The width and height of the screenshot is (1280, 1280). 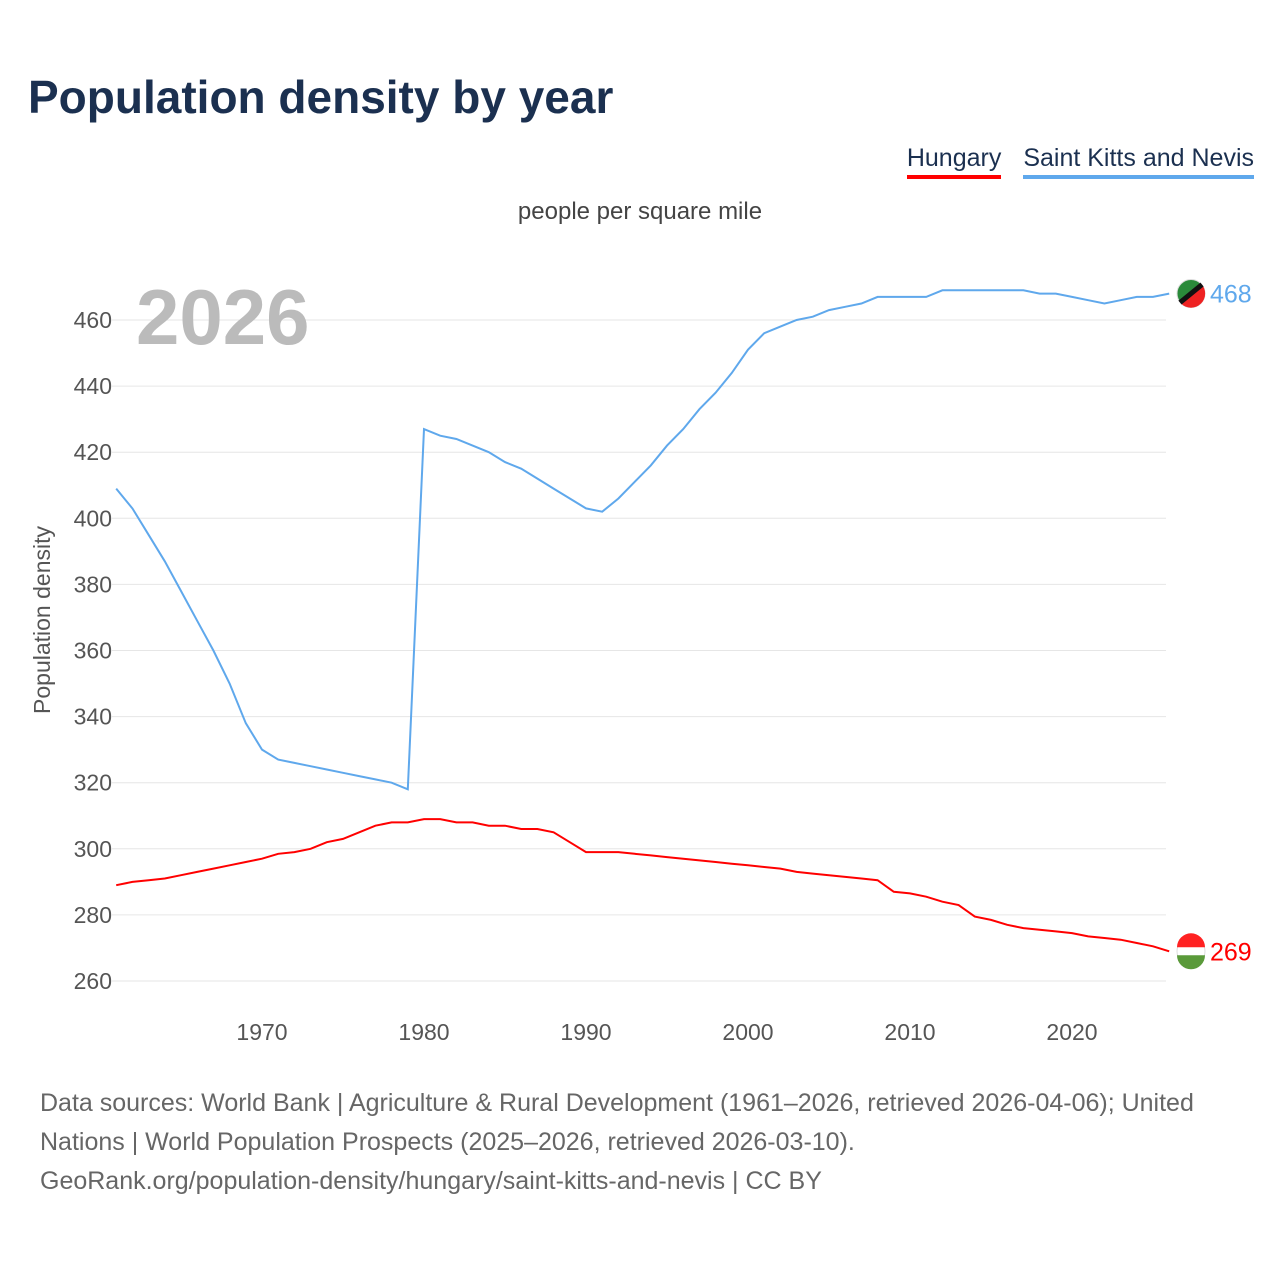 I want to click on y-tick-label: 440, so click(x=93, y=386).